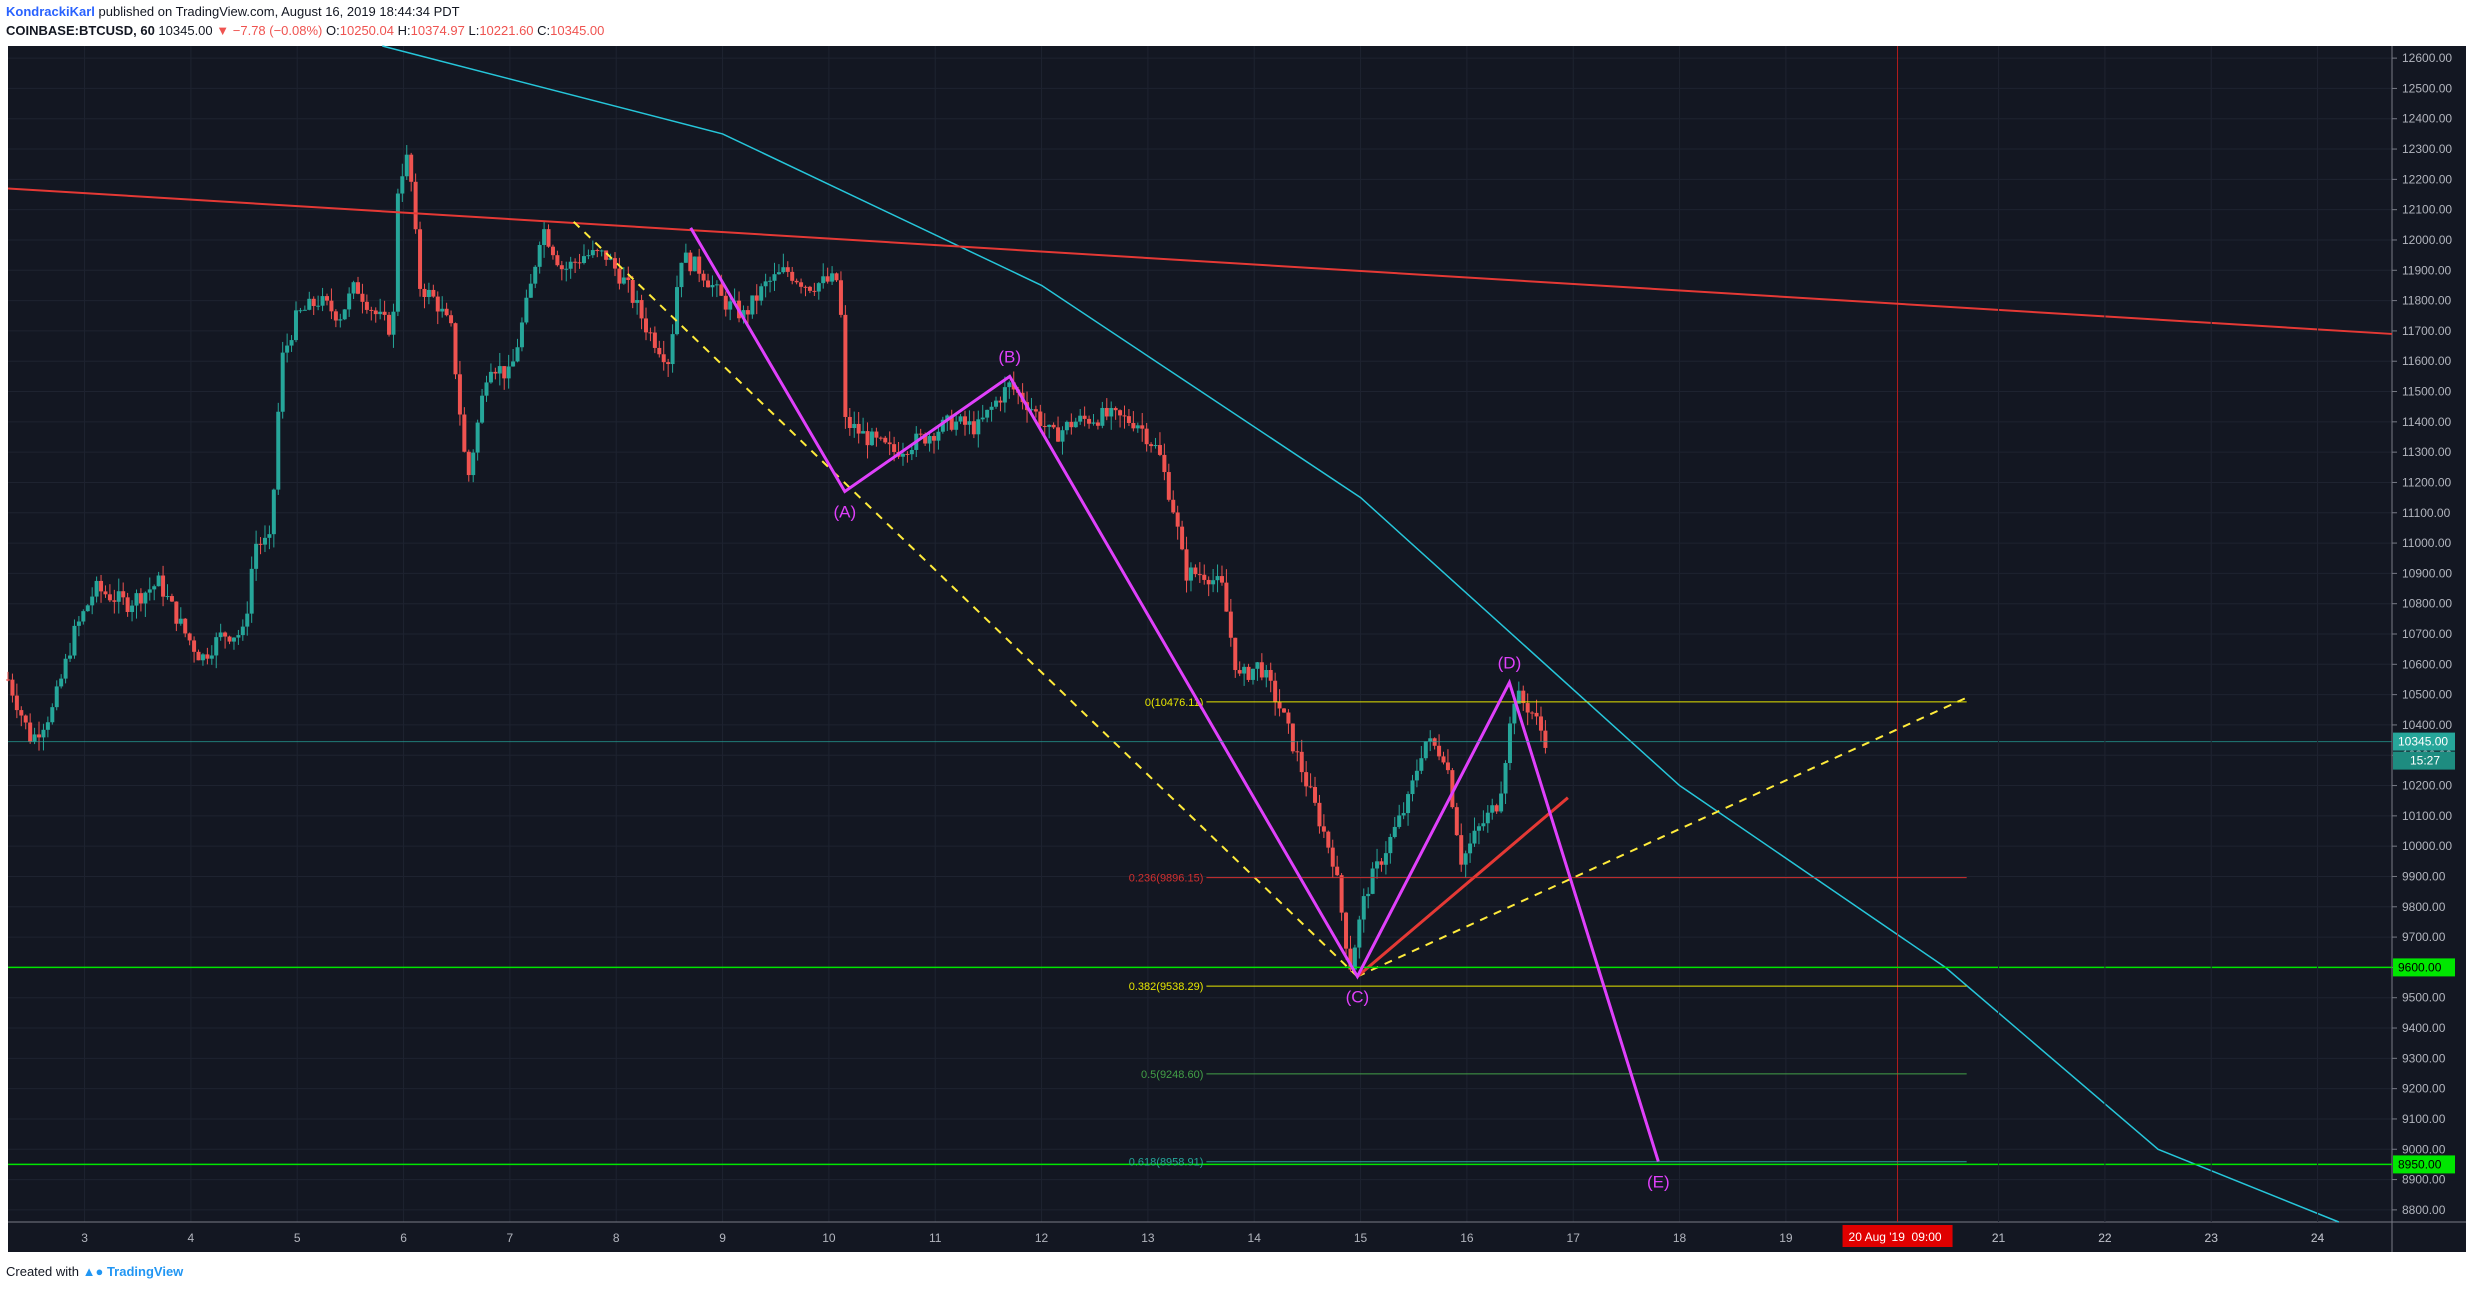 The height and width of the screenshot is (1290, 2468). I want to click on time-tick-label: 22, so click(2105, 1238).